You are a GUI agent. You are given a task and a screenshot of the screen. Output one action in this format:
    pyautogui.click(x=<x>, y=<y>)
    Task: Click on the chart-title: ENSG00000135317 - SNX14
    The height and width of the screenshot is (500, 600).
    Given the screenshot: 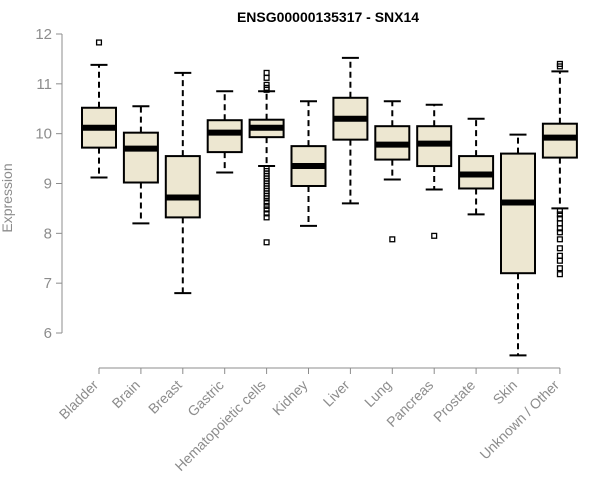 What is the action you would take?
    pyautogui.click(x=328, y=17)
    